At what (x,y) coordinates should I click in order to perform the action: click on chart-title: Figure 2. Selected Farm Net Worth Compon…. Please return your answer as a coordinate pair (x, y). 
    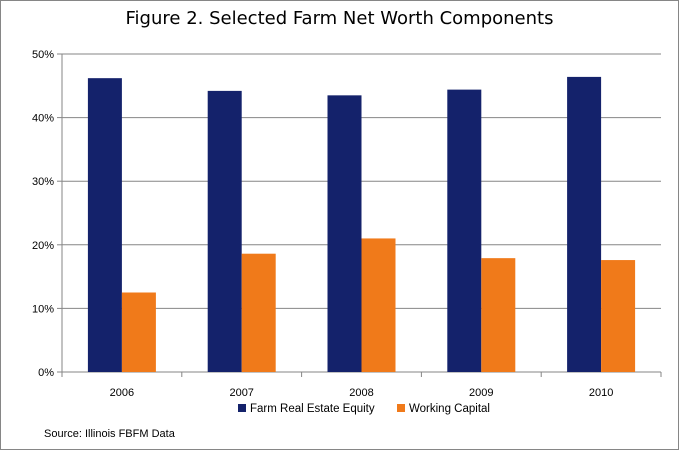
    Looking at the image, I should click on (339, 18).